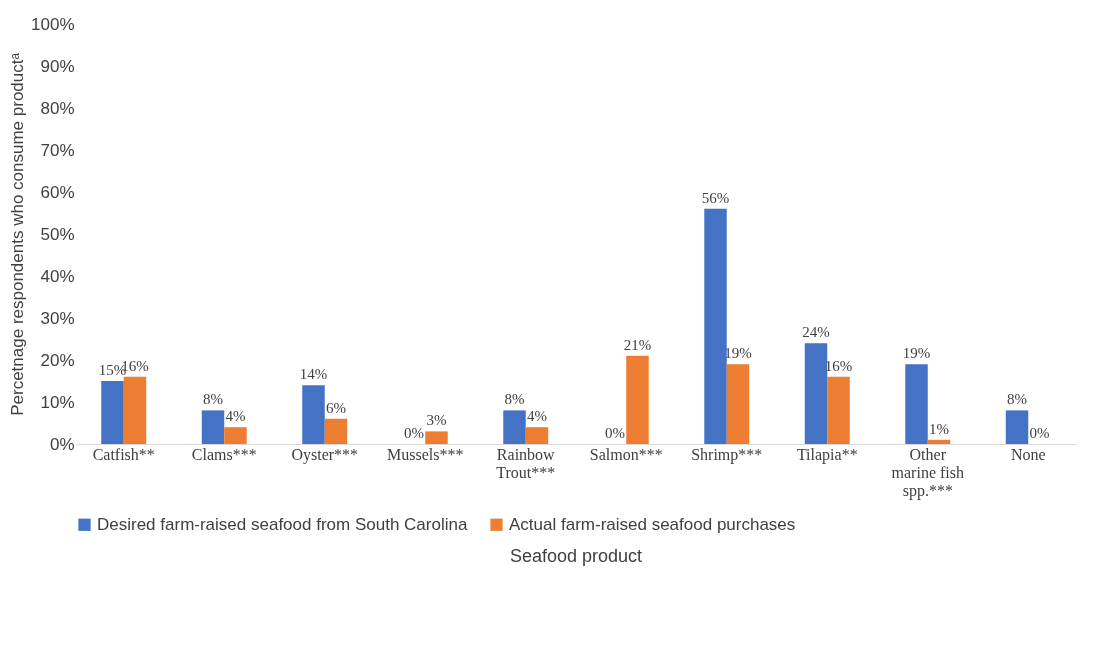 The image size is (1107, 654). Describe the element at coordinates (282, 524) in the screenshot. I see `legend-label: Desired farm-raised seafood from South Carolina` at that location.